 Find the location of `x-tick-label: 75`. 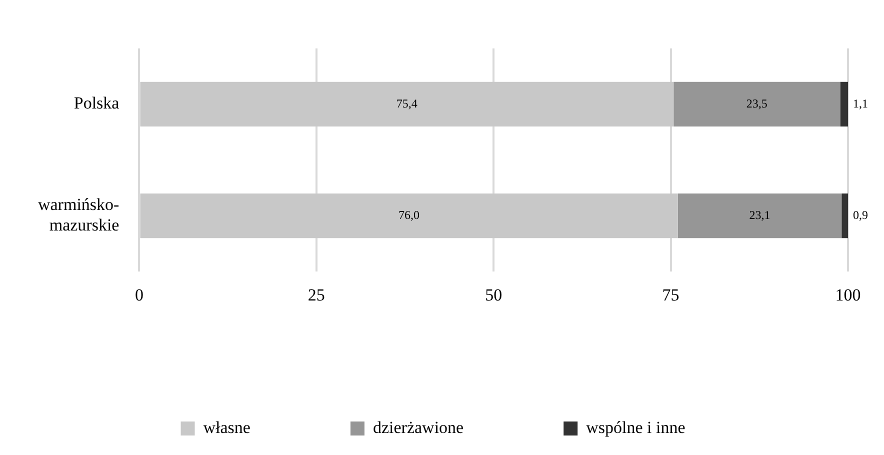

x-tick-label: 75 is located at coordinates (671, 294).